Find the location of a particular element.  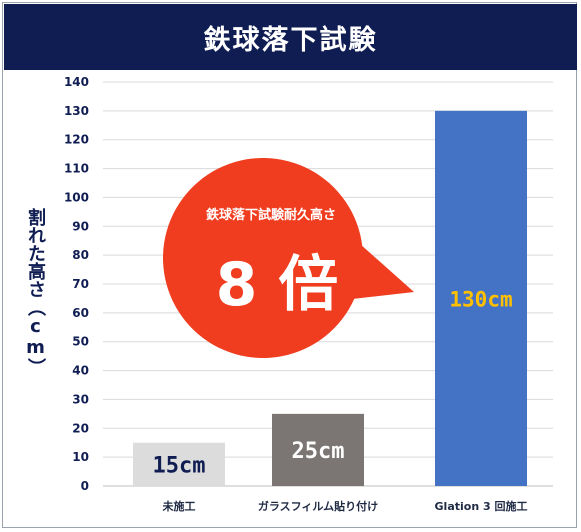

bar-data-label: 130cm is located at coordinates (480, 299).